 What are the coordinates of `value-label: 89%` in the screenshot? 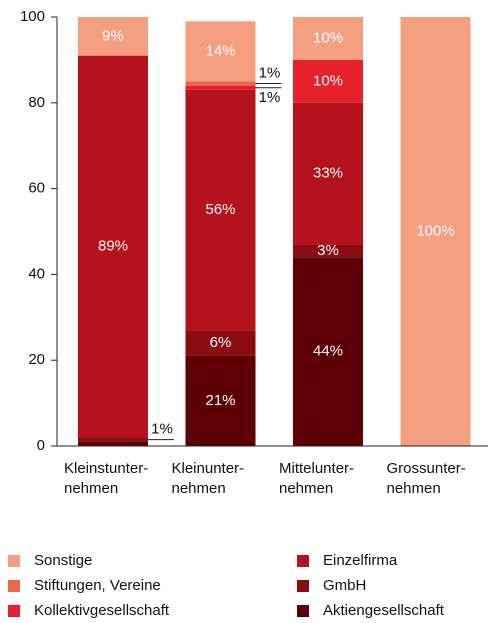 It's located at (113, 245).